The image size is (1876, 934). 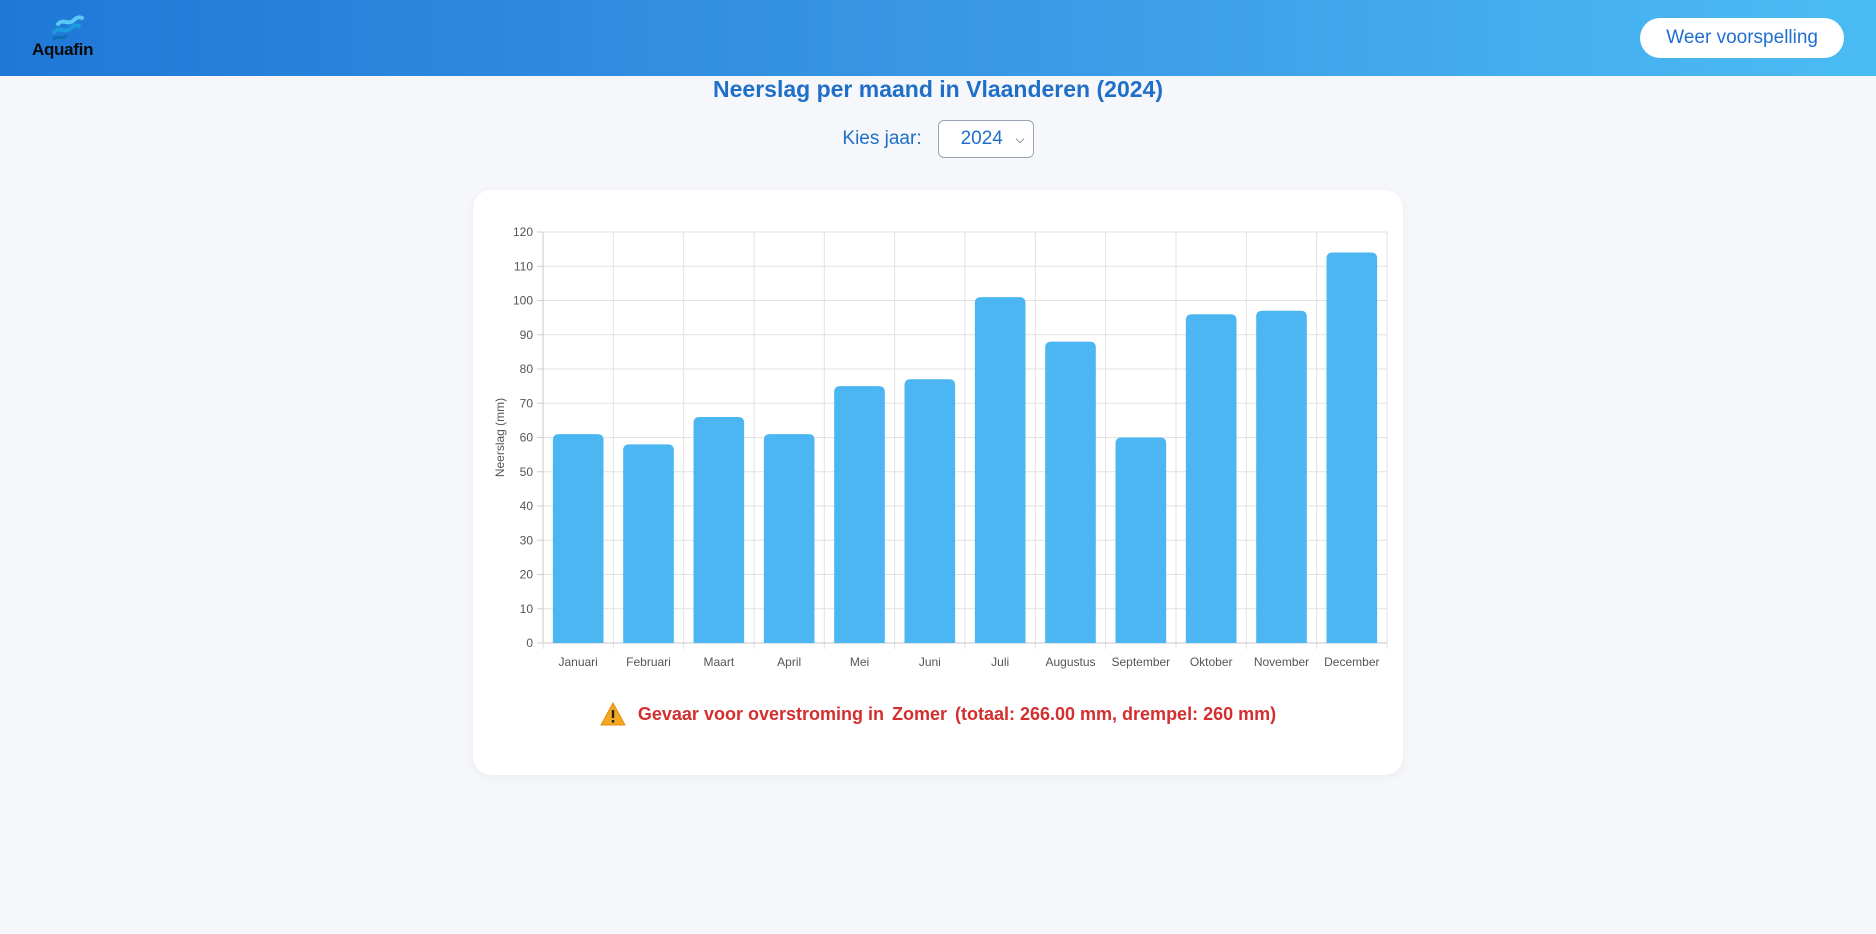 I want to click on year-label: Kies jaar:, so click(x=882, y=138).